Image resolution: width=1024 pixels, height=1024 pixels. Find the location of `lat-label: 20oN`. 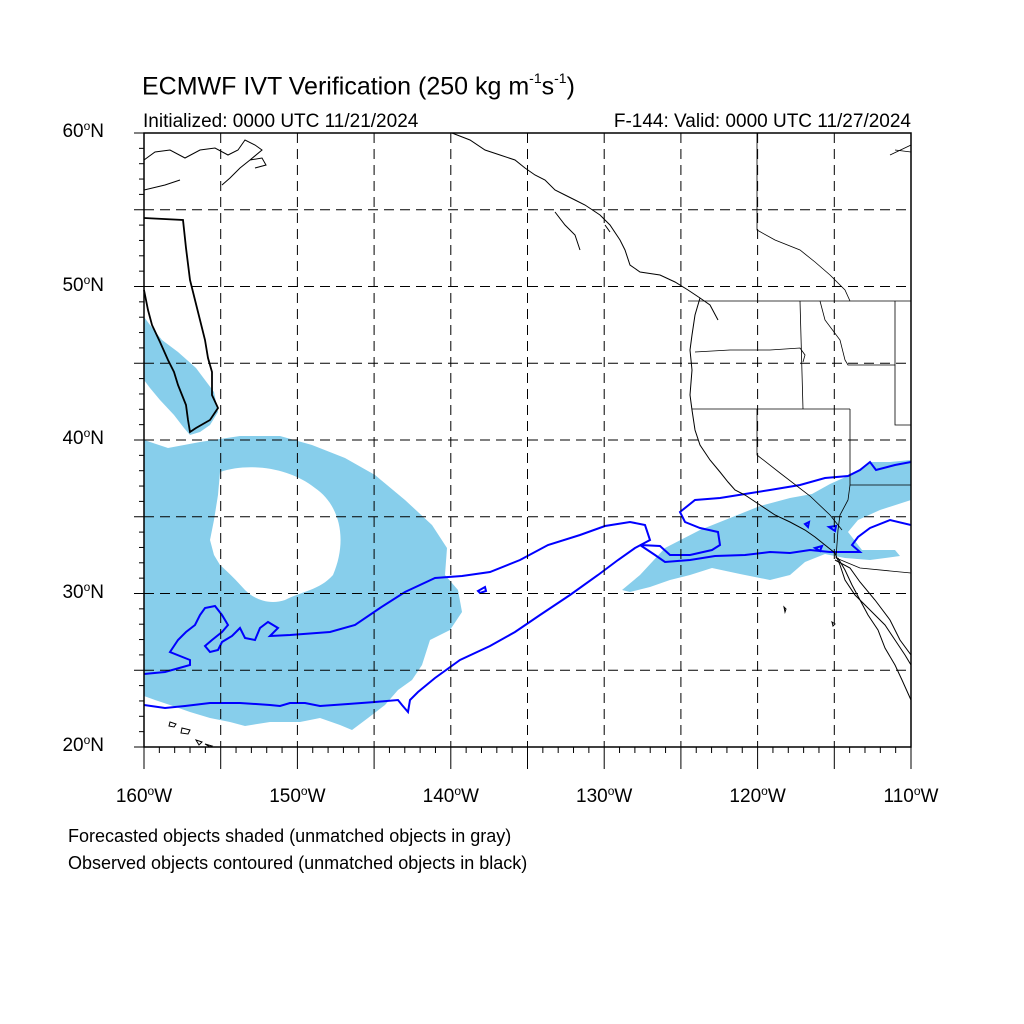

lat-label: 20oN is located at coordinates (83, 744).